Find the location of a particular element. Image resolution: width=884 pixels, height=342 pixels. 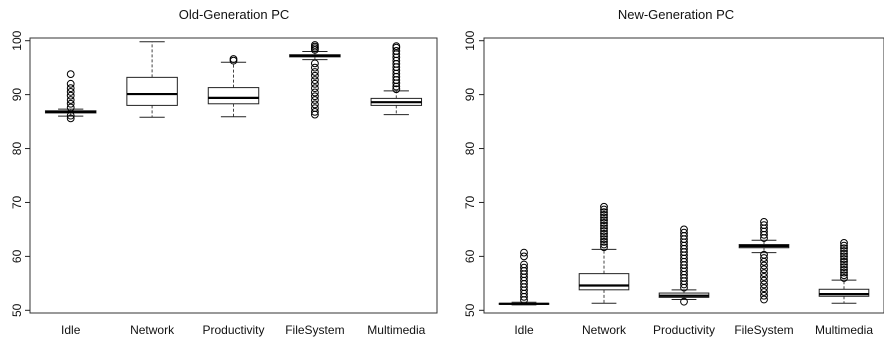

chart-title: New-Generation PC is located at coordinates (676, 14).